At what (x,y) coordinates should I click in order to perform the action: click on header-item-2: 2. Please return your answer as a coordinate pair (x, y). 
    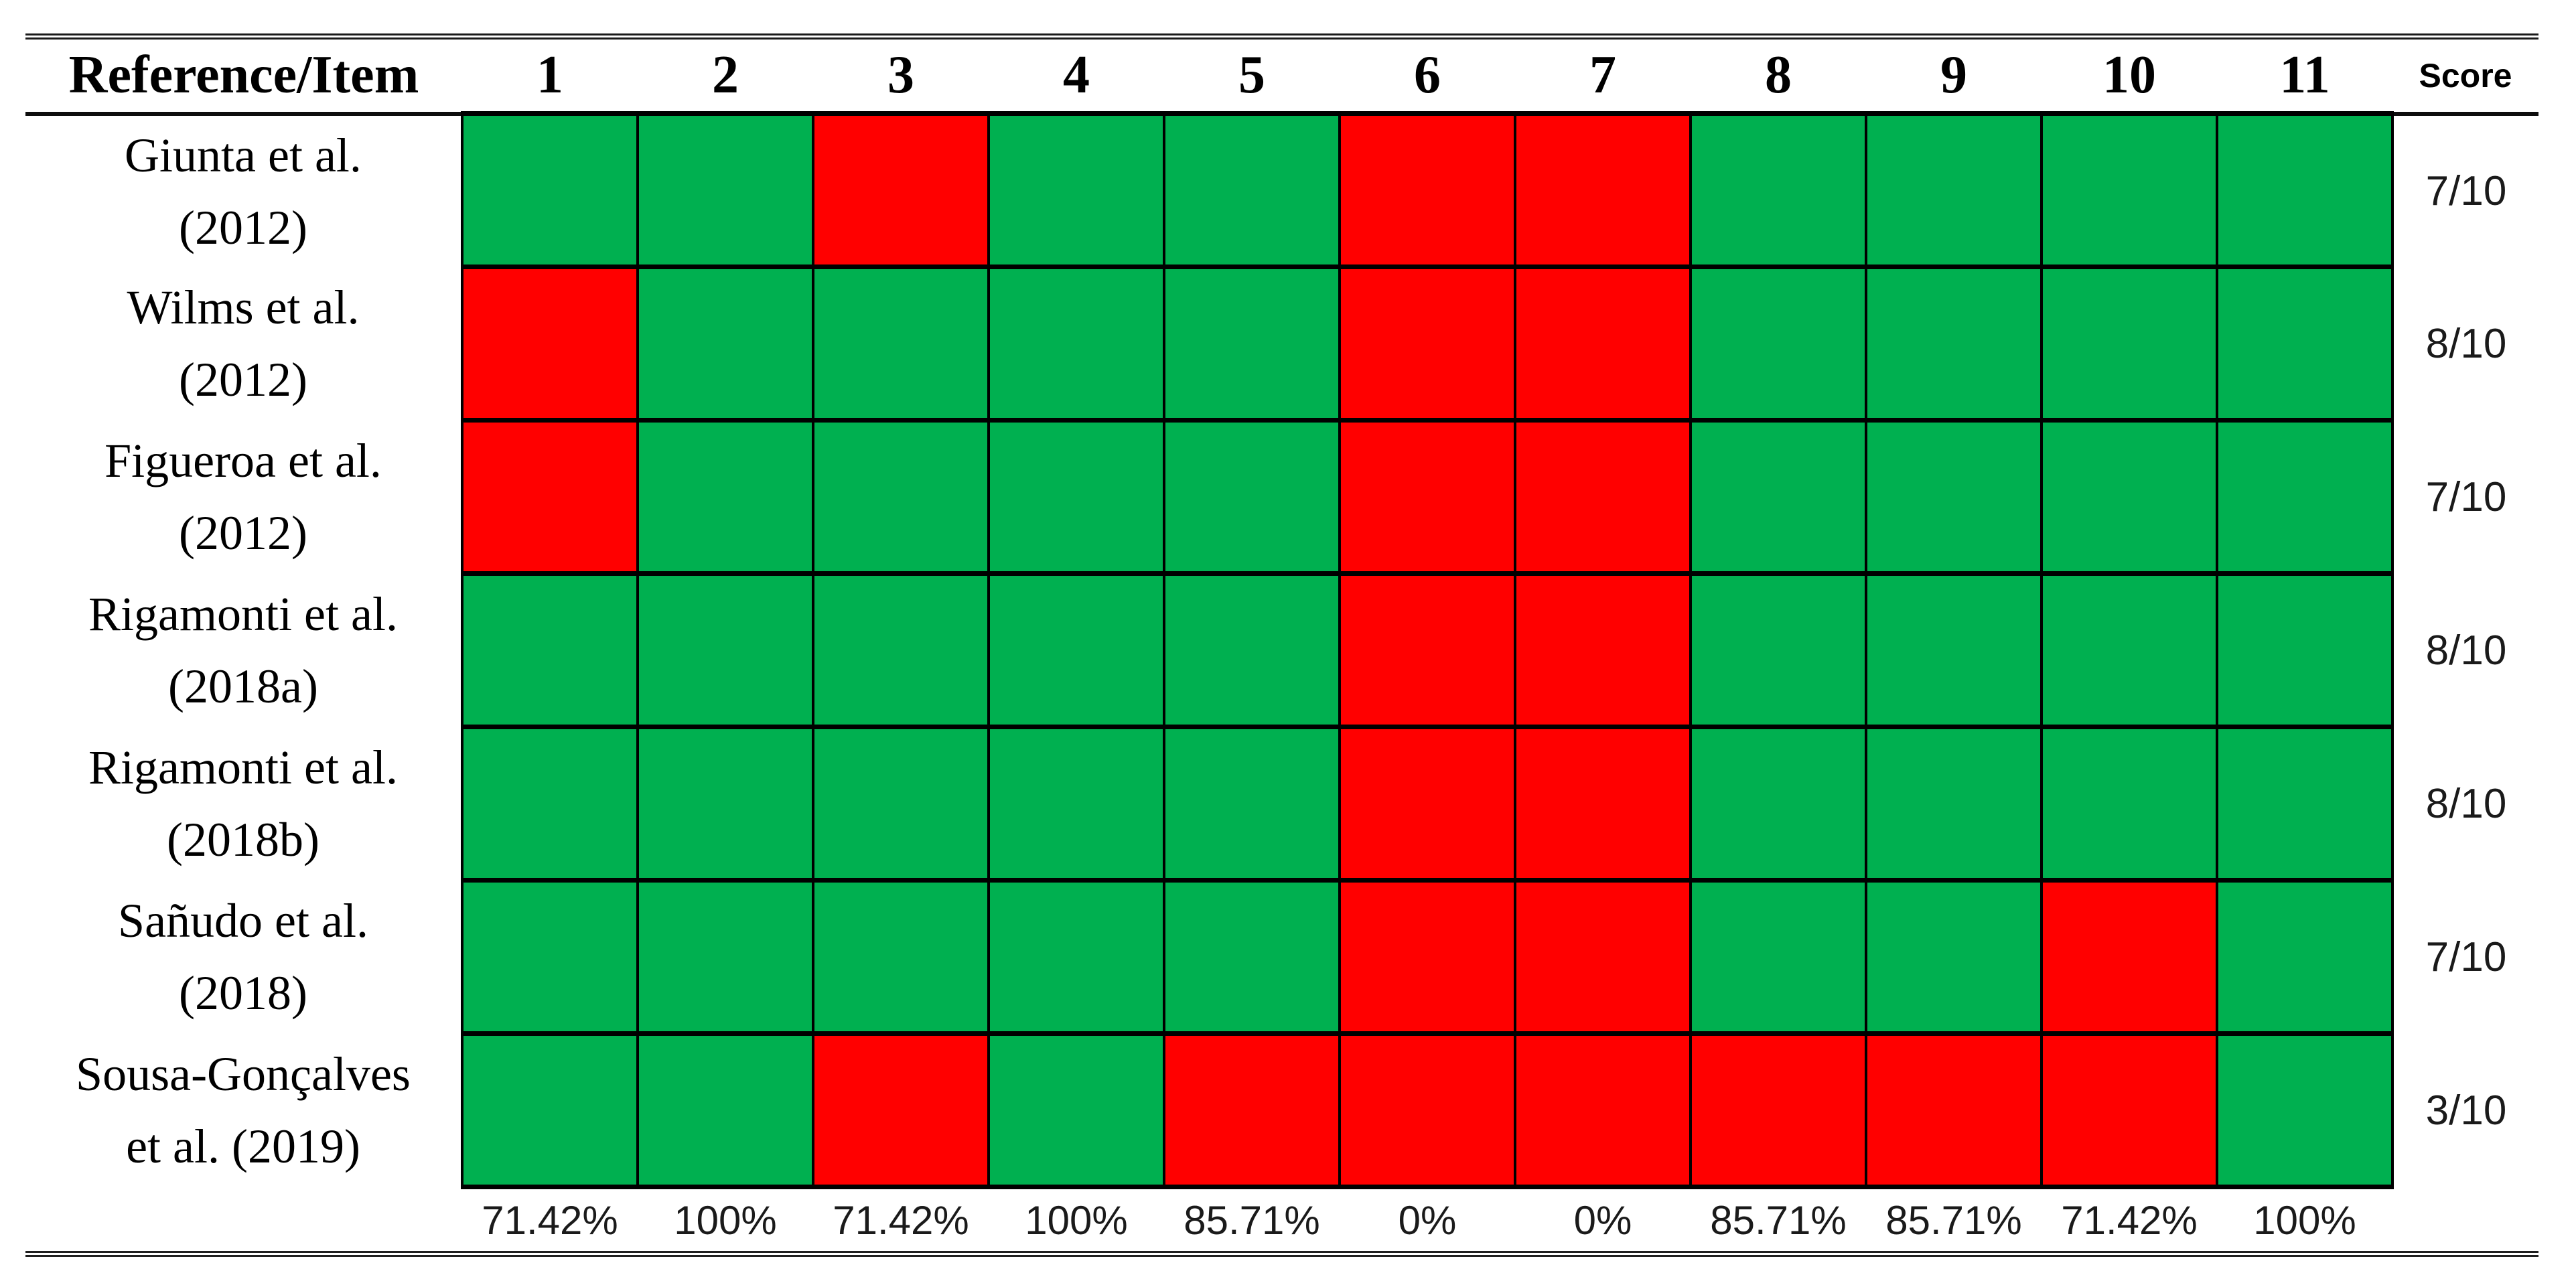
    Looking at the image, I should click on (725, 74).